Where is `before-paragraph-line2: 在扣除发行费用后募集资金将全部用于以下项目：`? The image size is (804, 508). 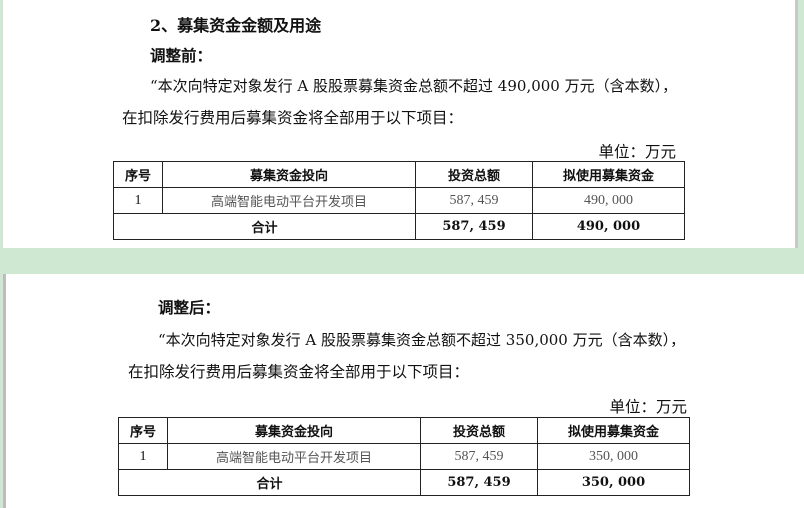
before-paragraph-line2: 在扣除发行费用后募集资金将全部用于以下项目： is located at coordinates (293, 118).